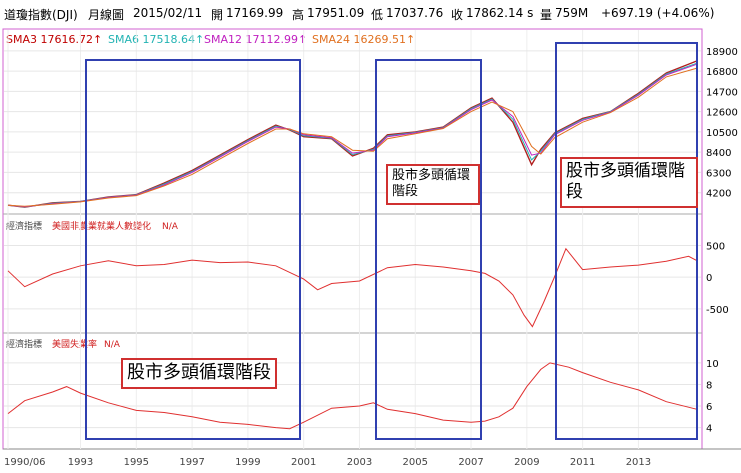 The image size is (741, 473). What do you see at coordinates (638, 462) in the screenshot?
I see `x-tick-label: 2013` at bounding box center [638, 462].